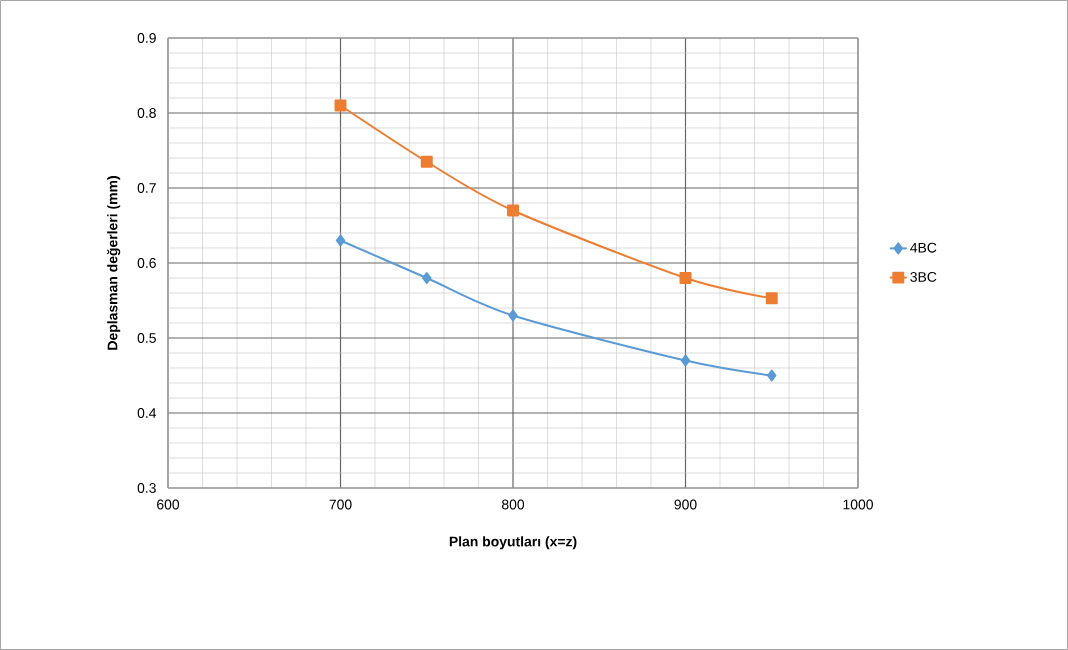  Describe the element at coordinates (685, 504) in the screenshot. I see `x-tick-label: 900` at that location.